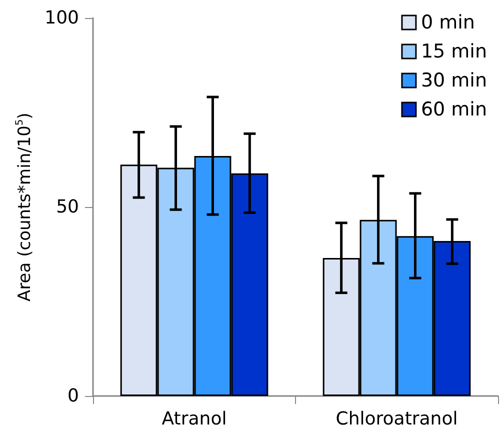 This screenshot has width=500, height=438. What do you see at coordinates (194, 419) in the screenshot?
I see `x-tick-label: Atranol` at bounding box center [194, 419].